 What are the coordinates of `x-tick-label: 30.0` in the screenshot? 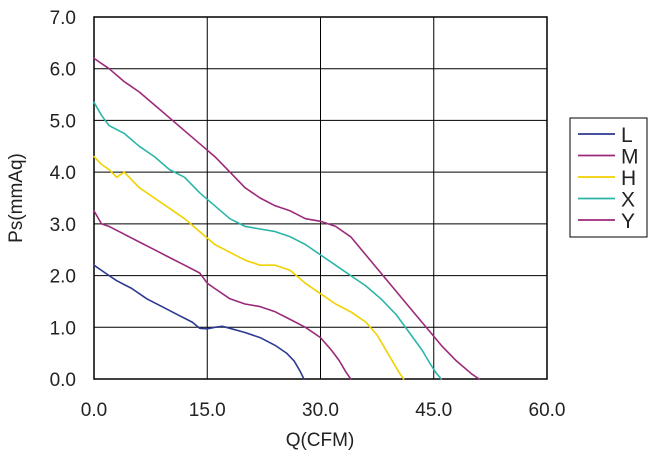 It's located at (320, 410).